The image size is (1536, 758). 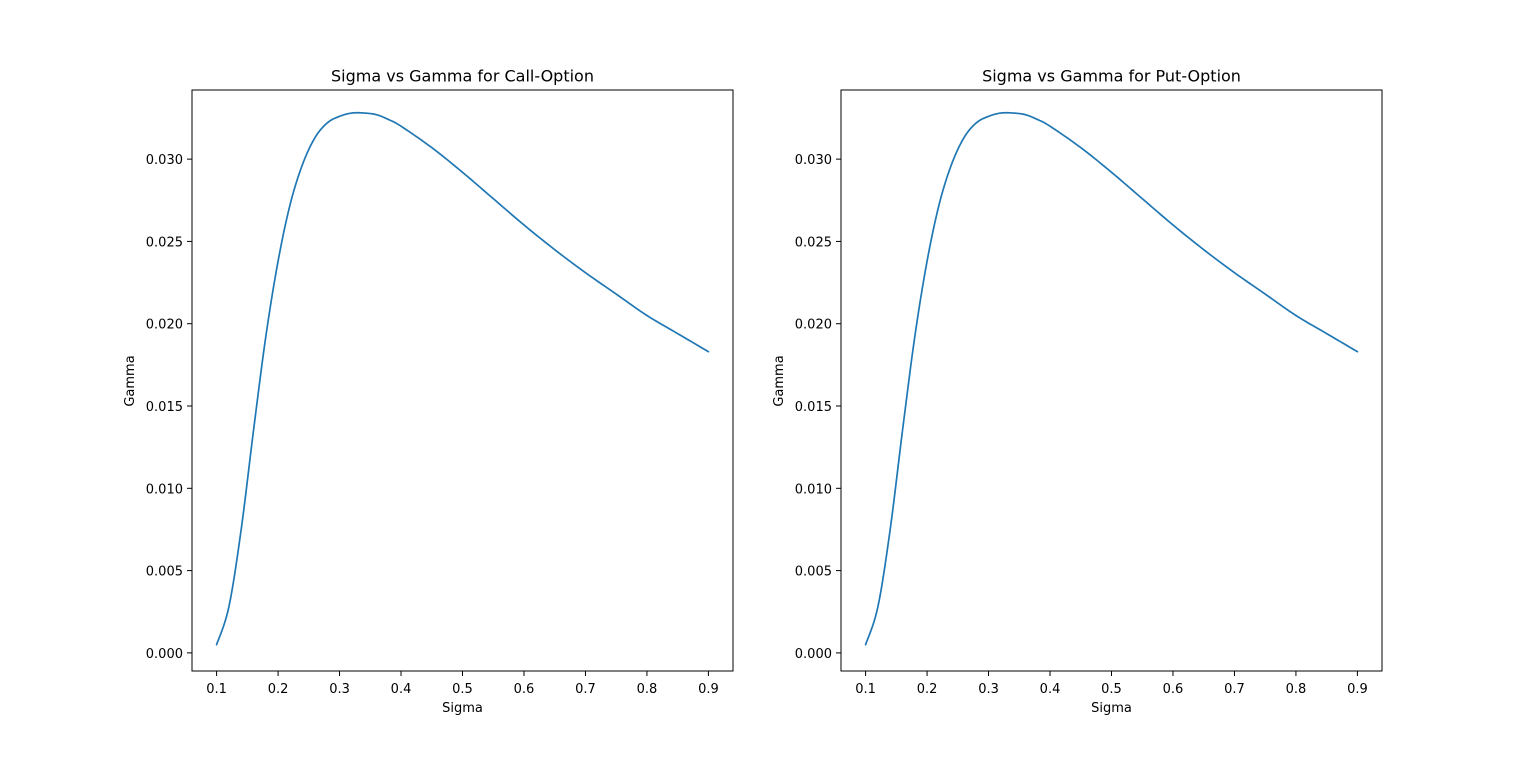 I want to click on put-option-x-tick-label: 0.2, so click(x=927, y=689).